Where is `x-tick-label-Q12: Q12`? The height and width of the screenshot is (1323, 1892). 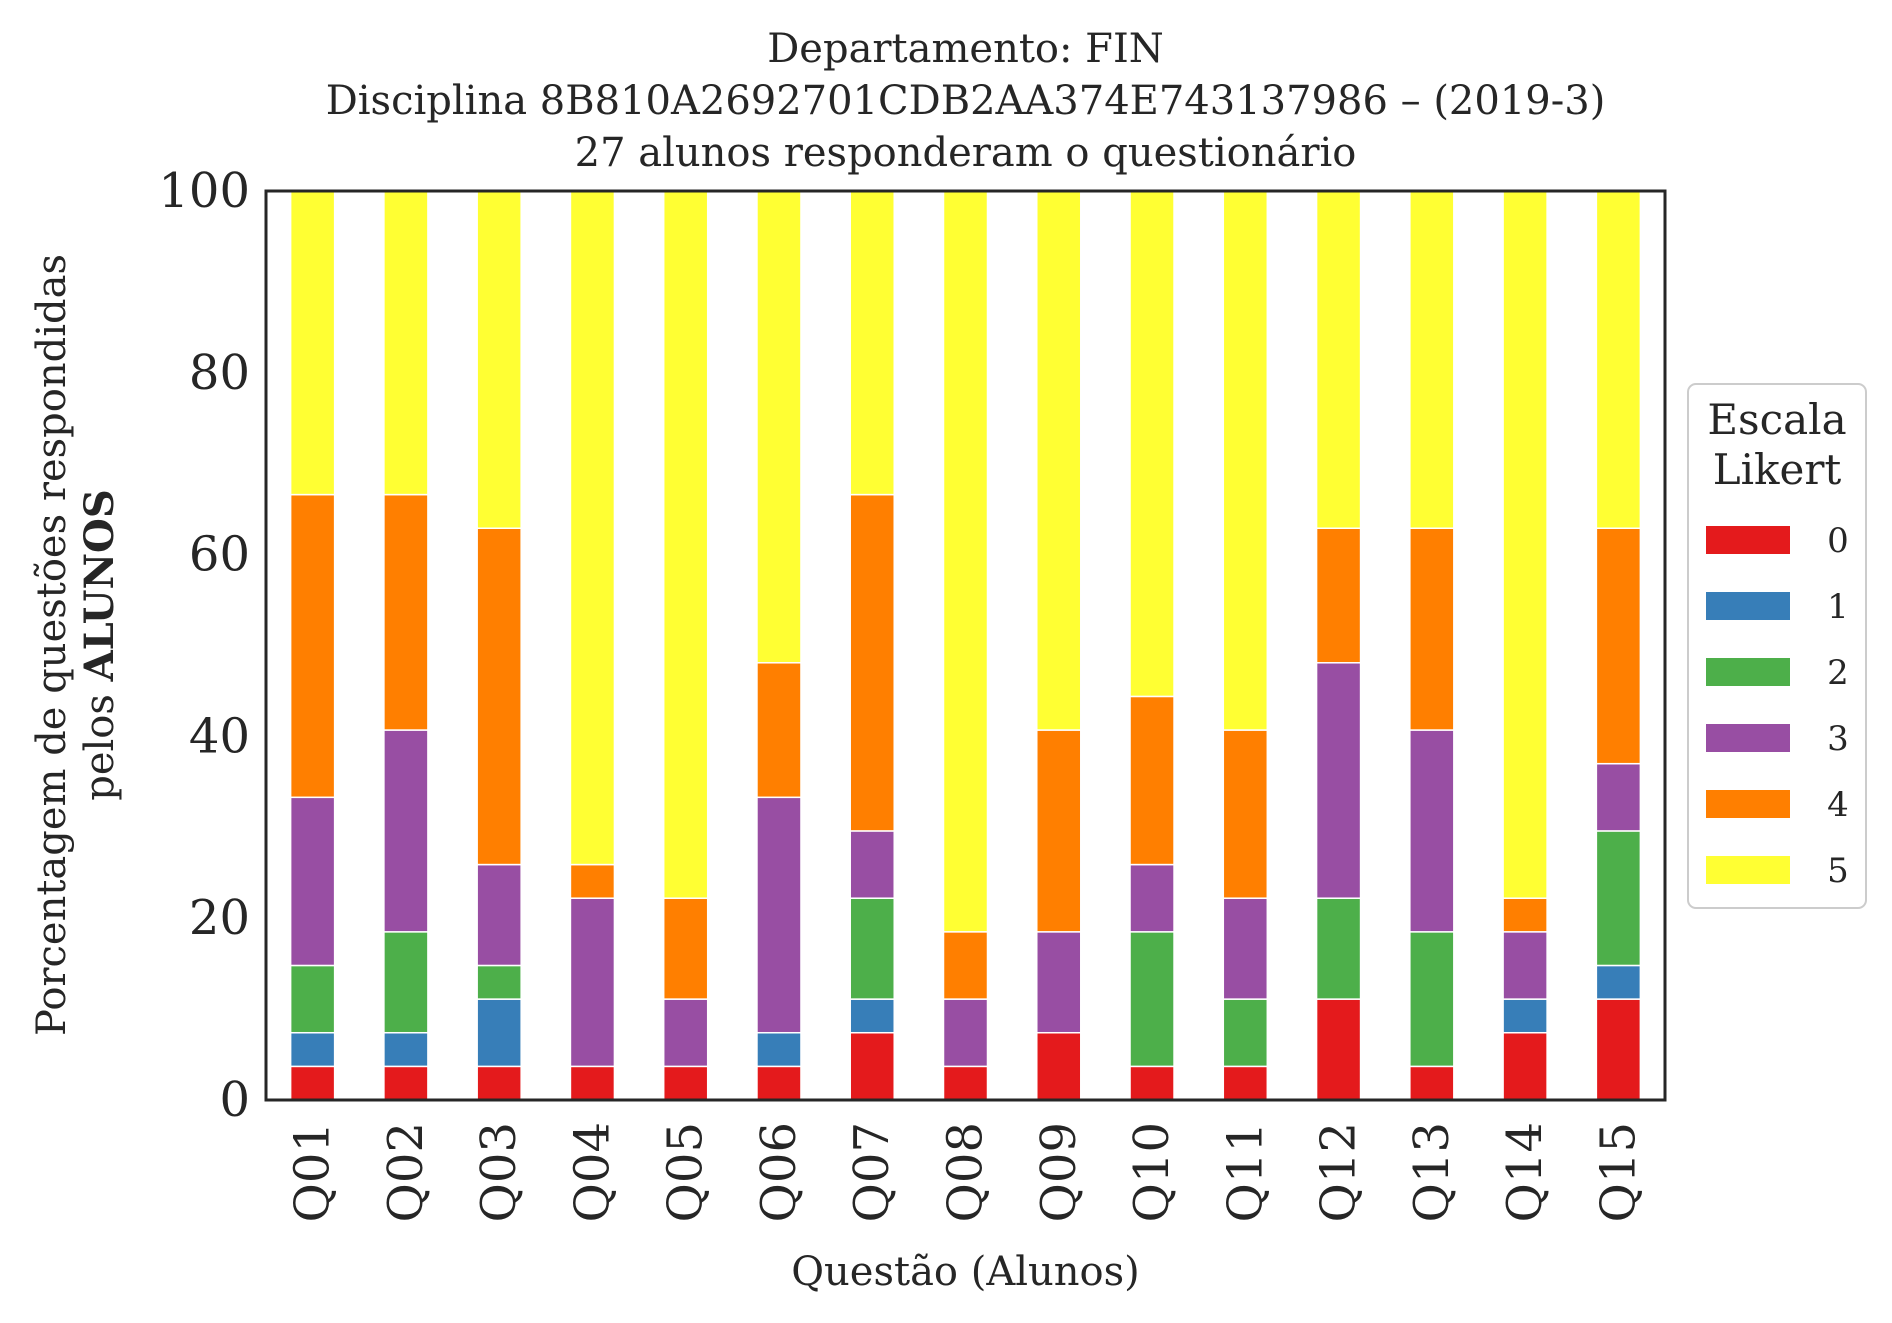
x-tick-label-Q12: Q12 is located at coordinates (1339, 1172).